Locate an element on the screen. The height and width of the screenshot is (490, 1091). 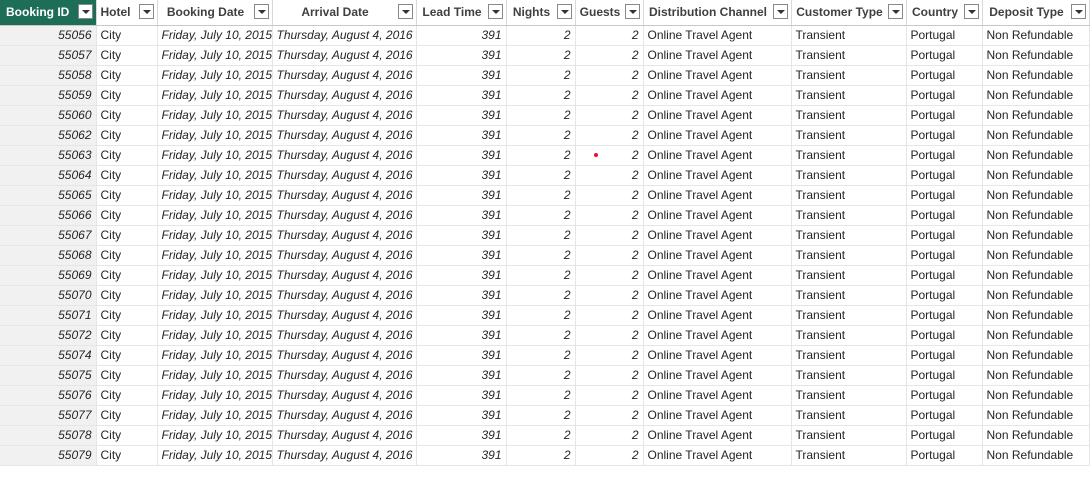
cell-booking-id: 55064 is located at coordinates (48, 175).